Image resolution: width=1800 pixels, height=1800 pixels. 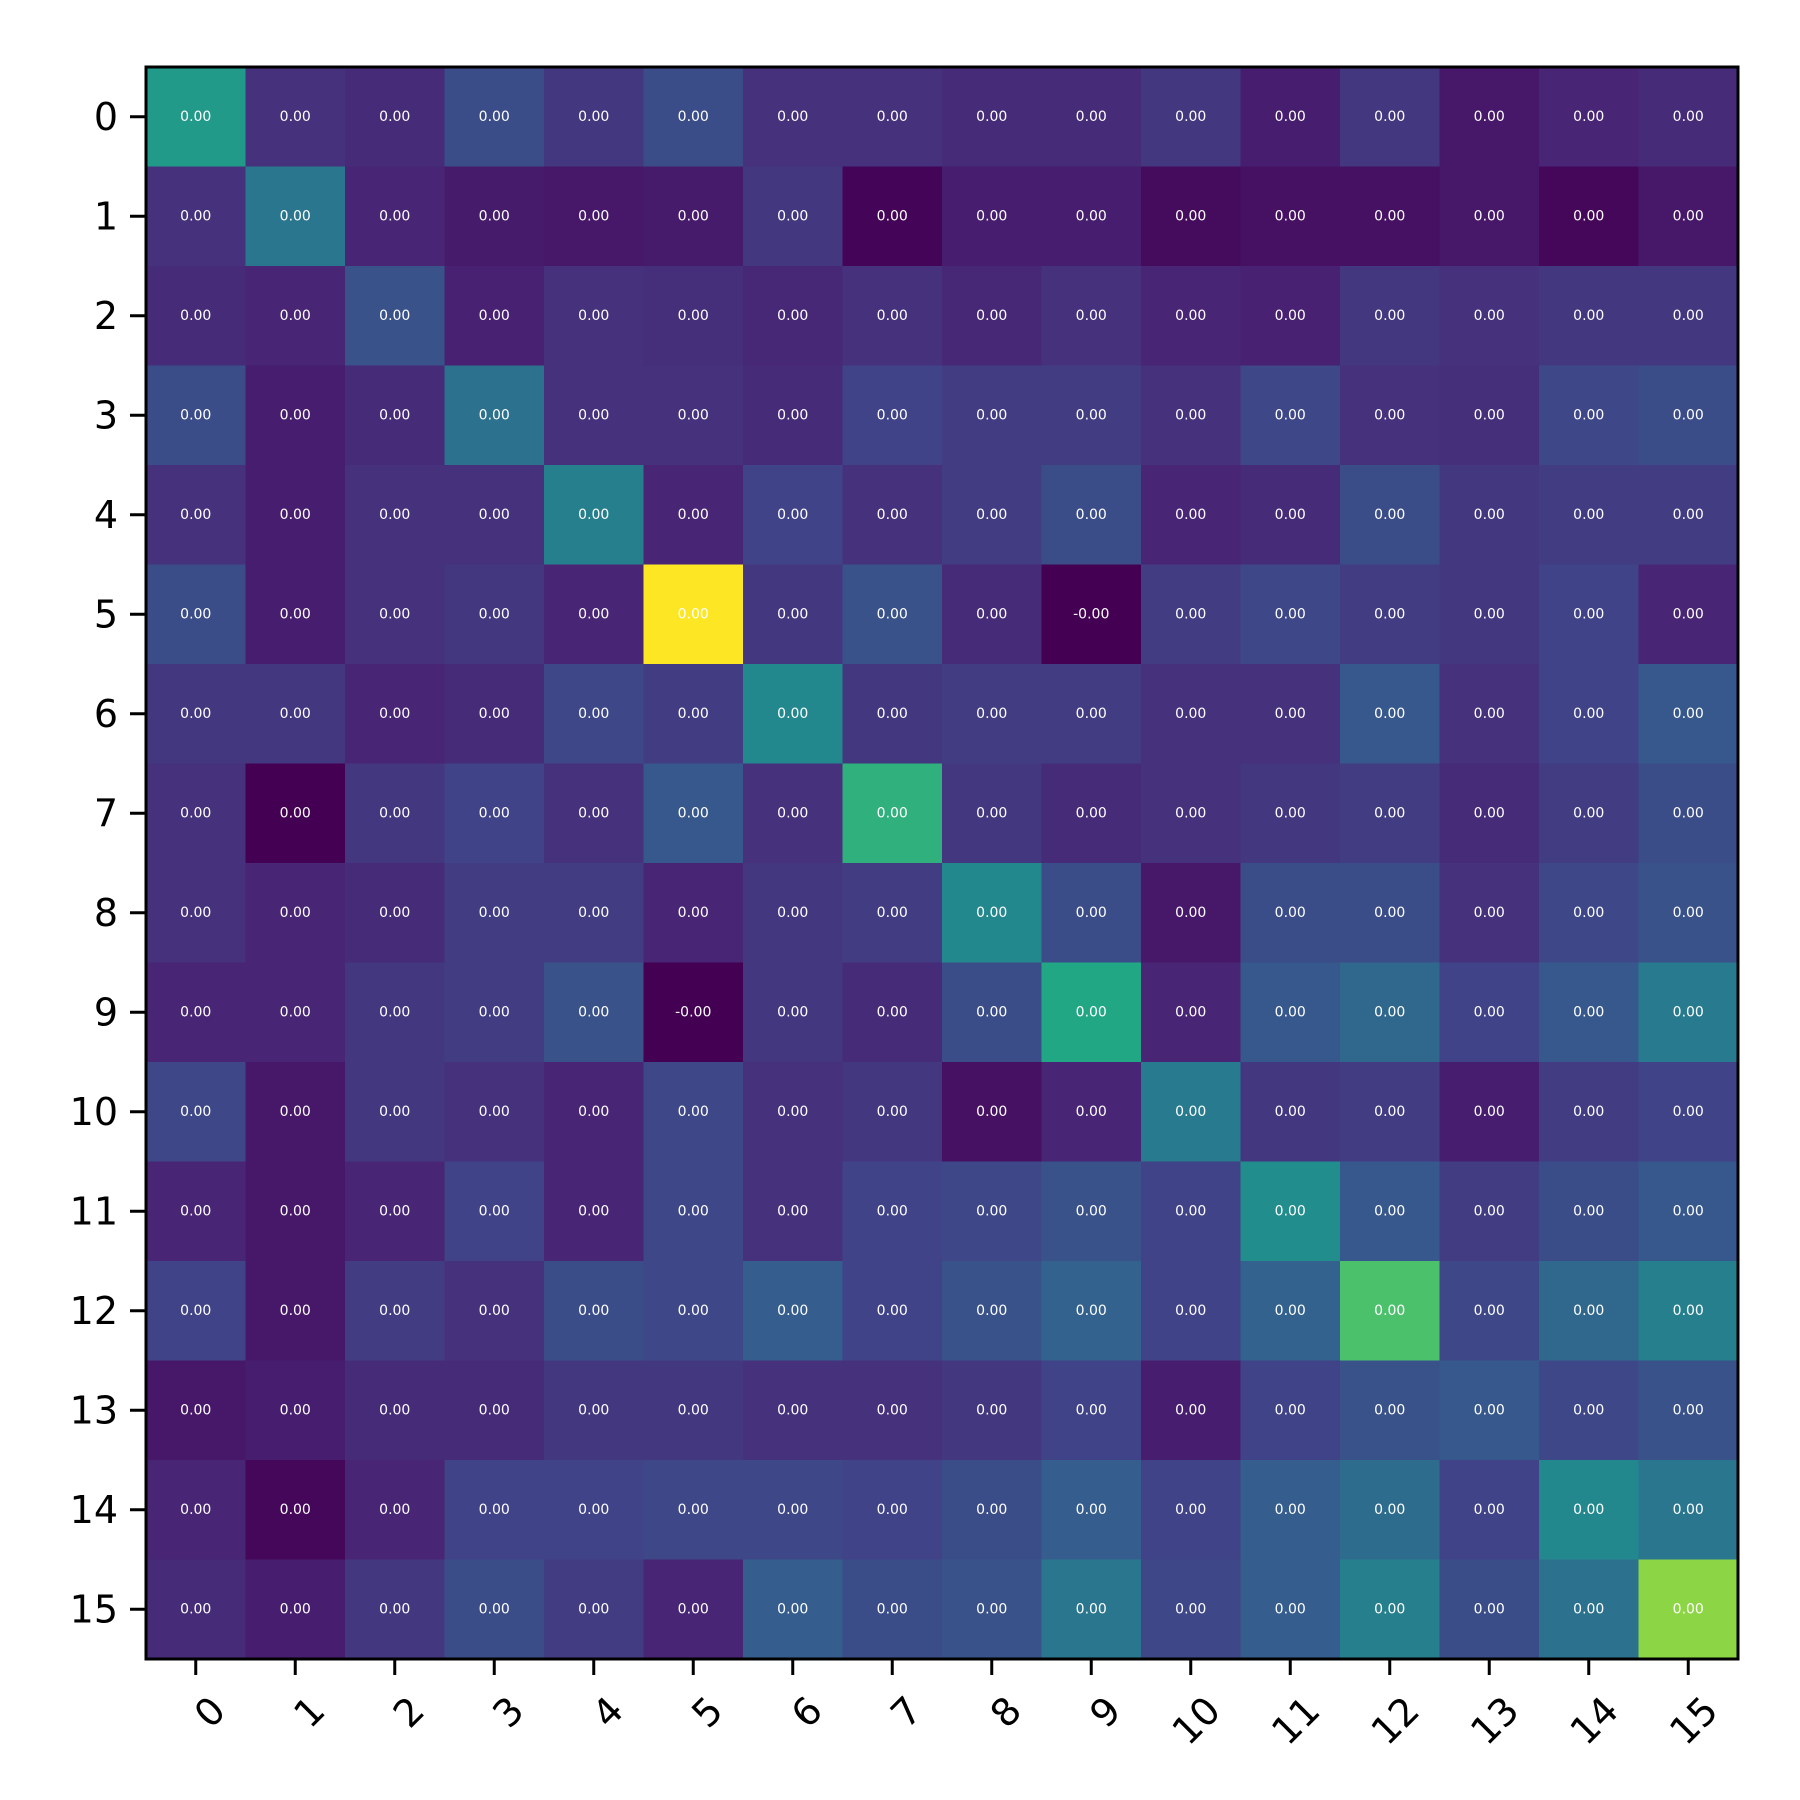 What do you see at coordinates (106, 614) in the screenshot?
I see `y-tick-label: 5` at bounding box center [106, 614].